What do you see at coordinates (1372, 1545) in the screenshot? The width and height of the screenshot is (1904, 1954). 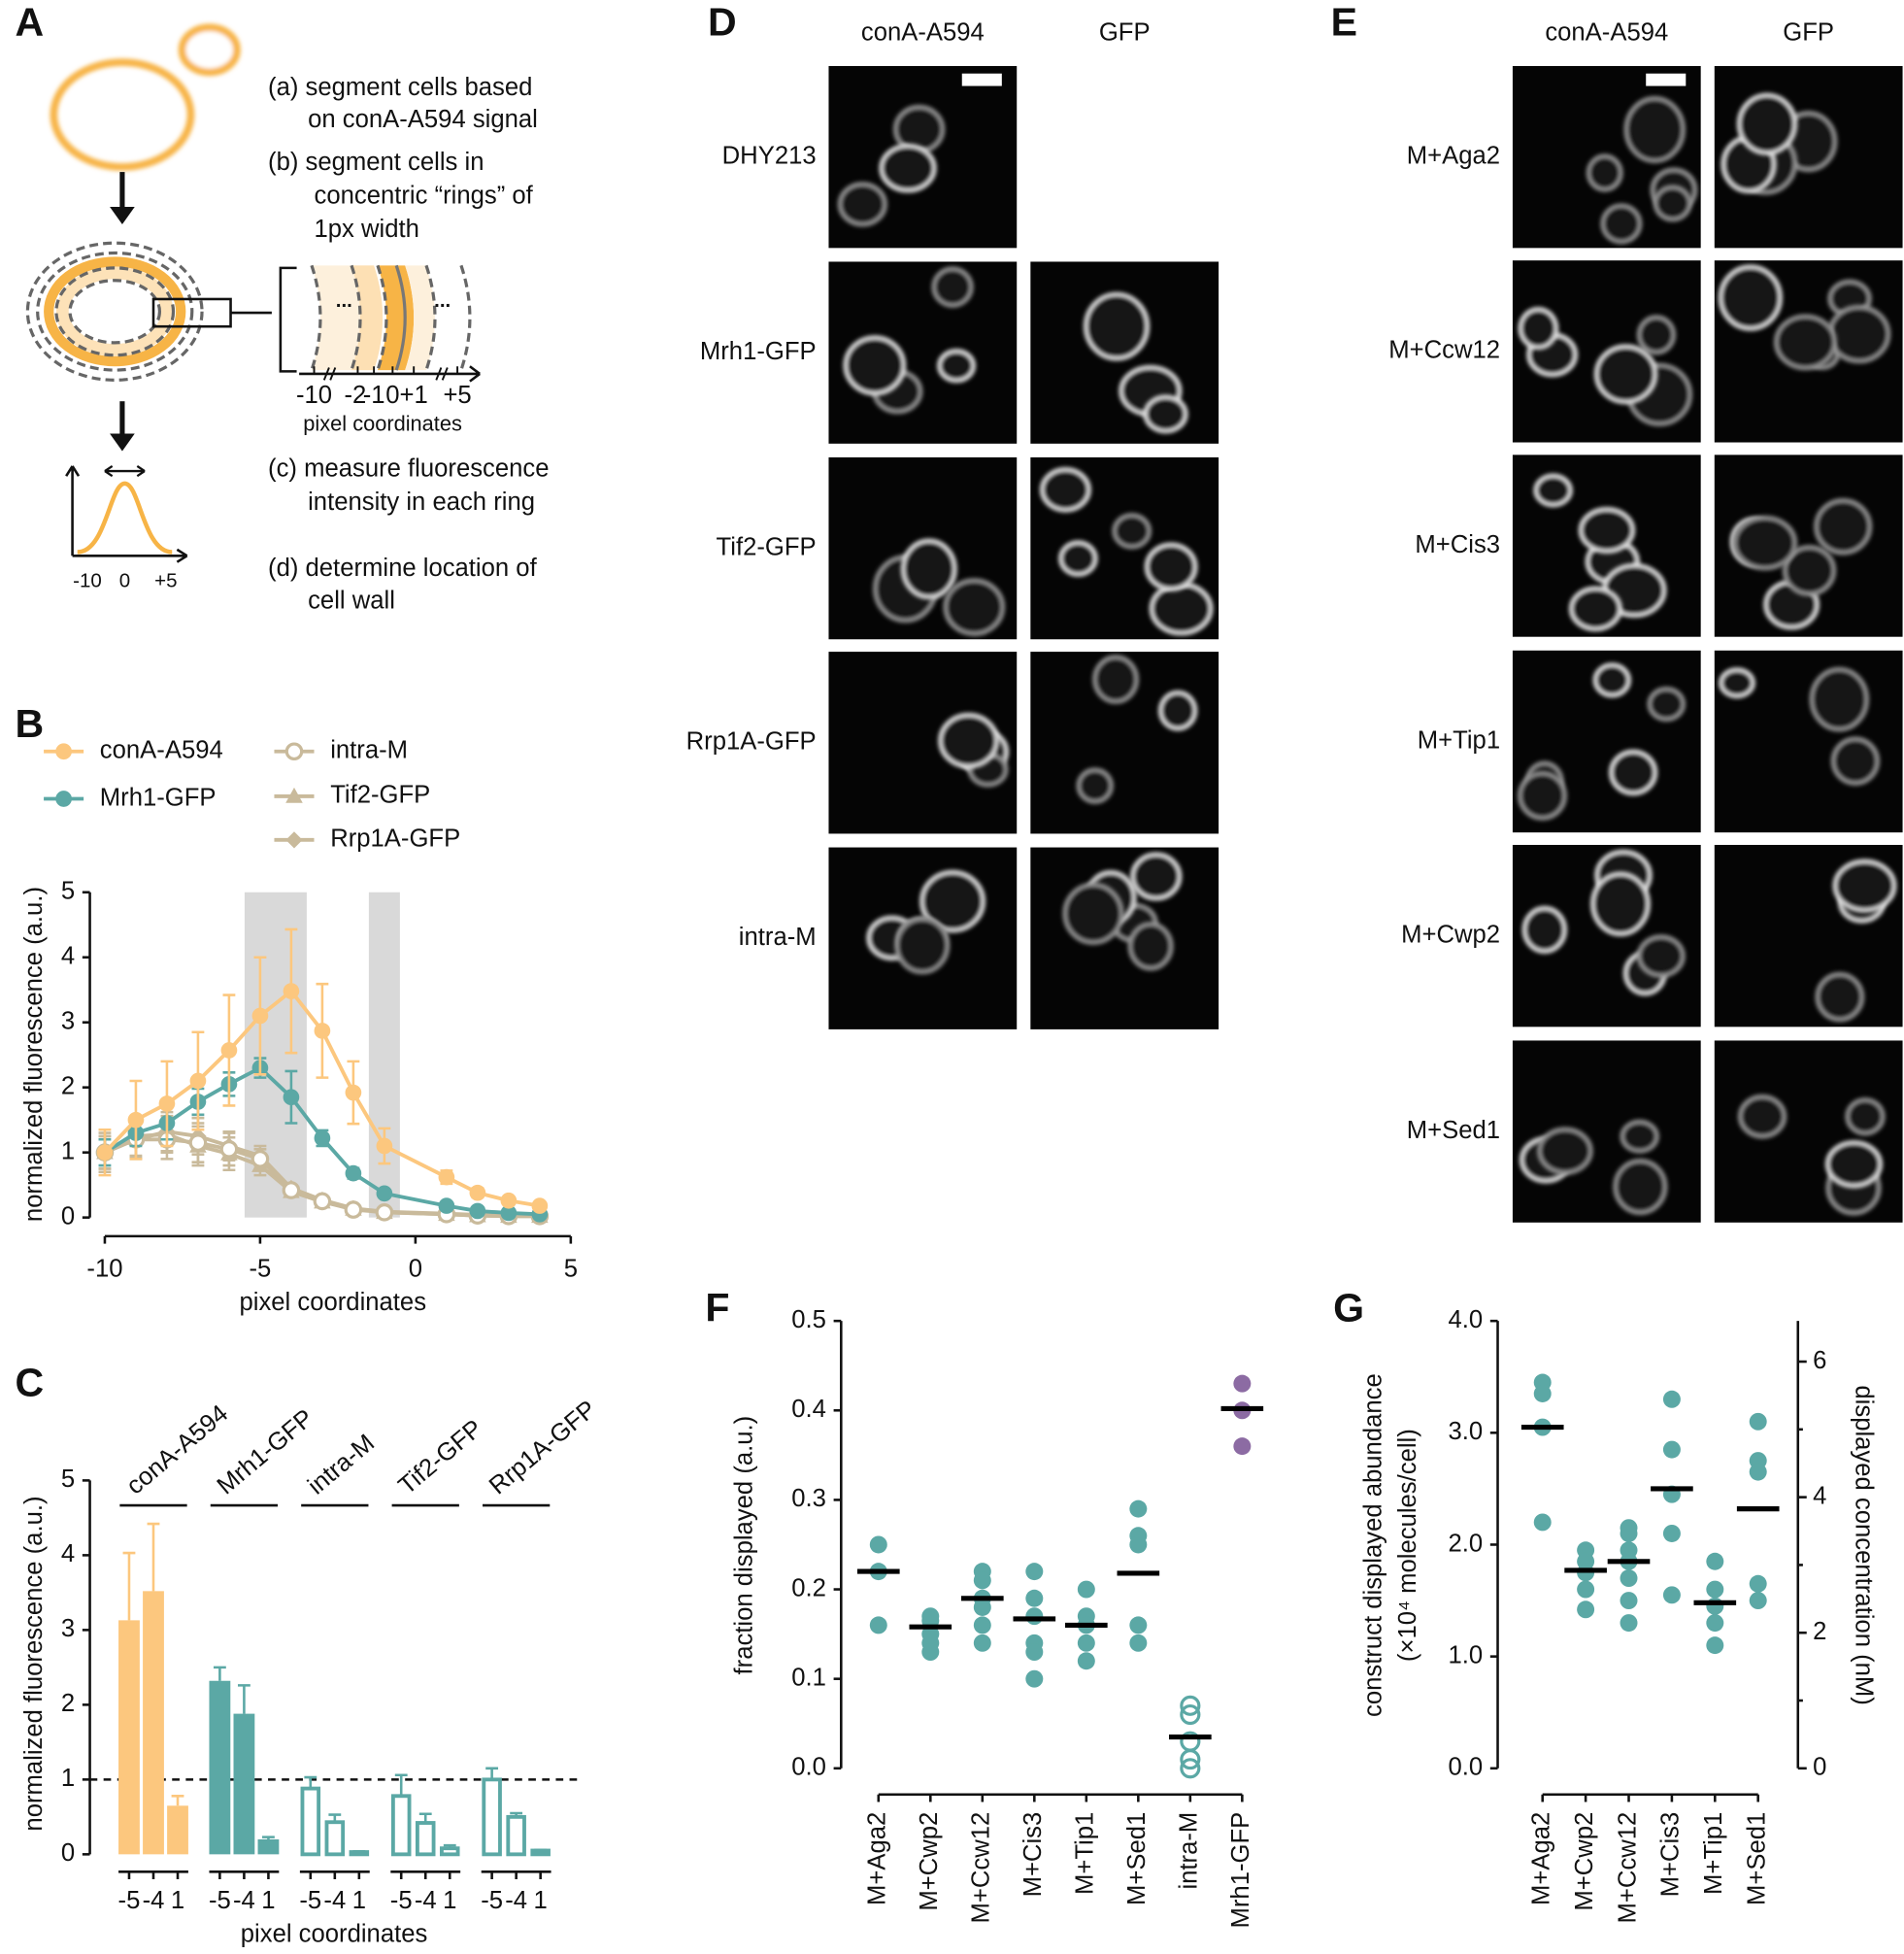 I see `y-axis-label: construct displayed abundance` at bounding box center [1372, 1545].